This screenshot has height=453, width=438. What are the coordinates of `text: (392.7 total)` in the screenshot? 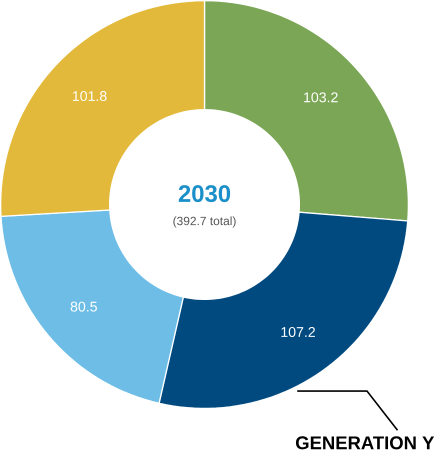 It's located at (204, 222).